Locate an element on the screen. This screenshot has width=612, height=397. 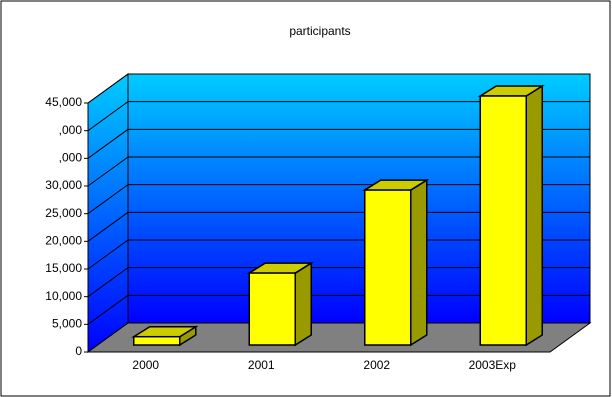
y-tick-label: 0 is located at coordinates (78, 351).